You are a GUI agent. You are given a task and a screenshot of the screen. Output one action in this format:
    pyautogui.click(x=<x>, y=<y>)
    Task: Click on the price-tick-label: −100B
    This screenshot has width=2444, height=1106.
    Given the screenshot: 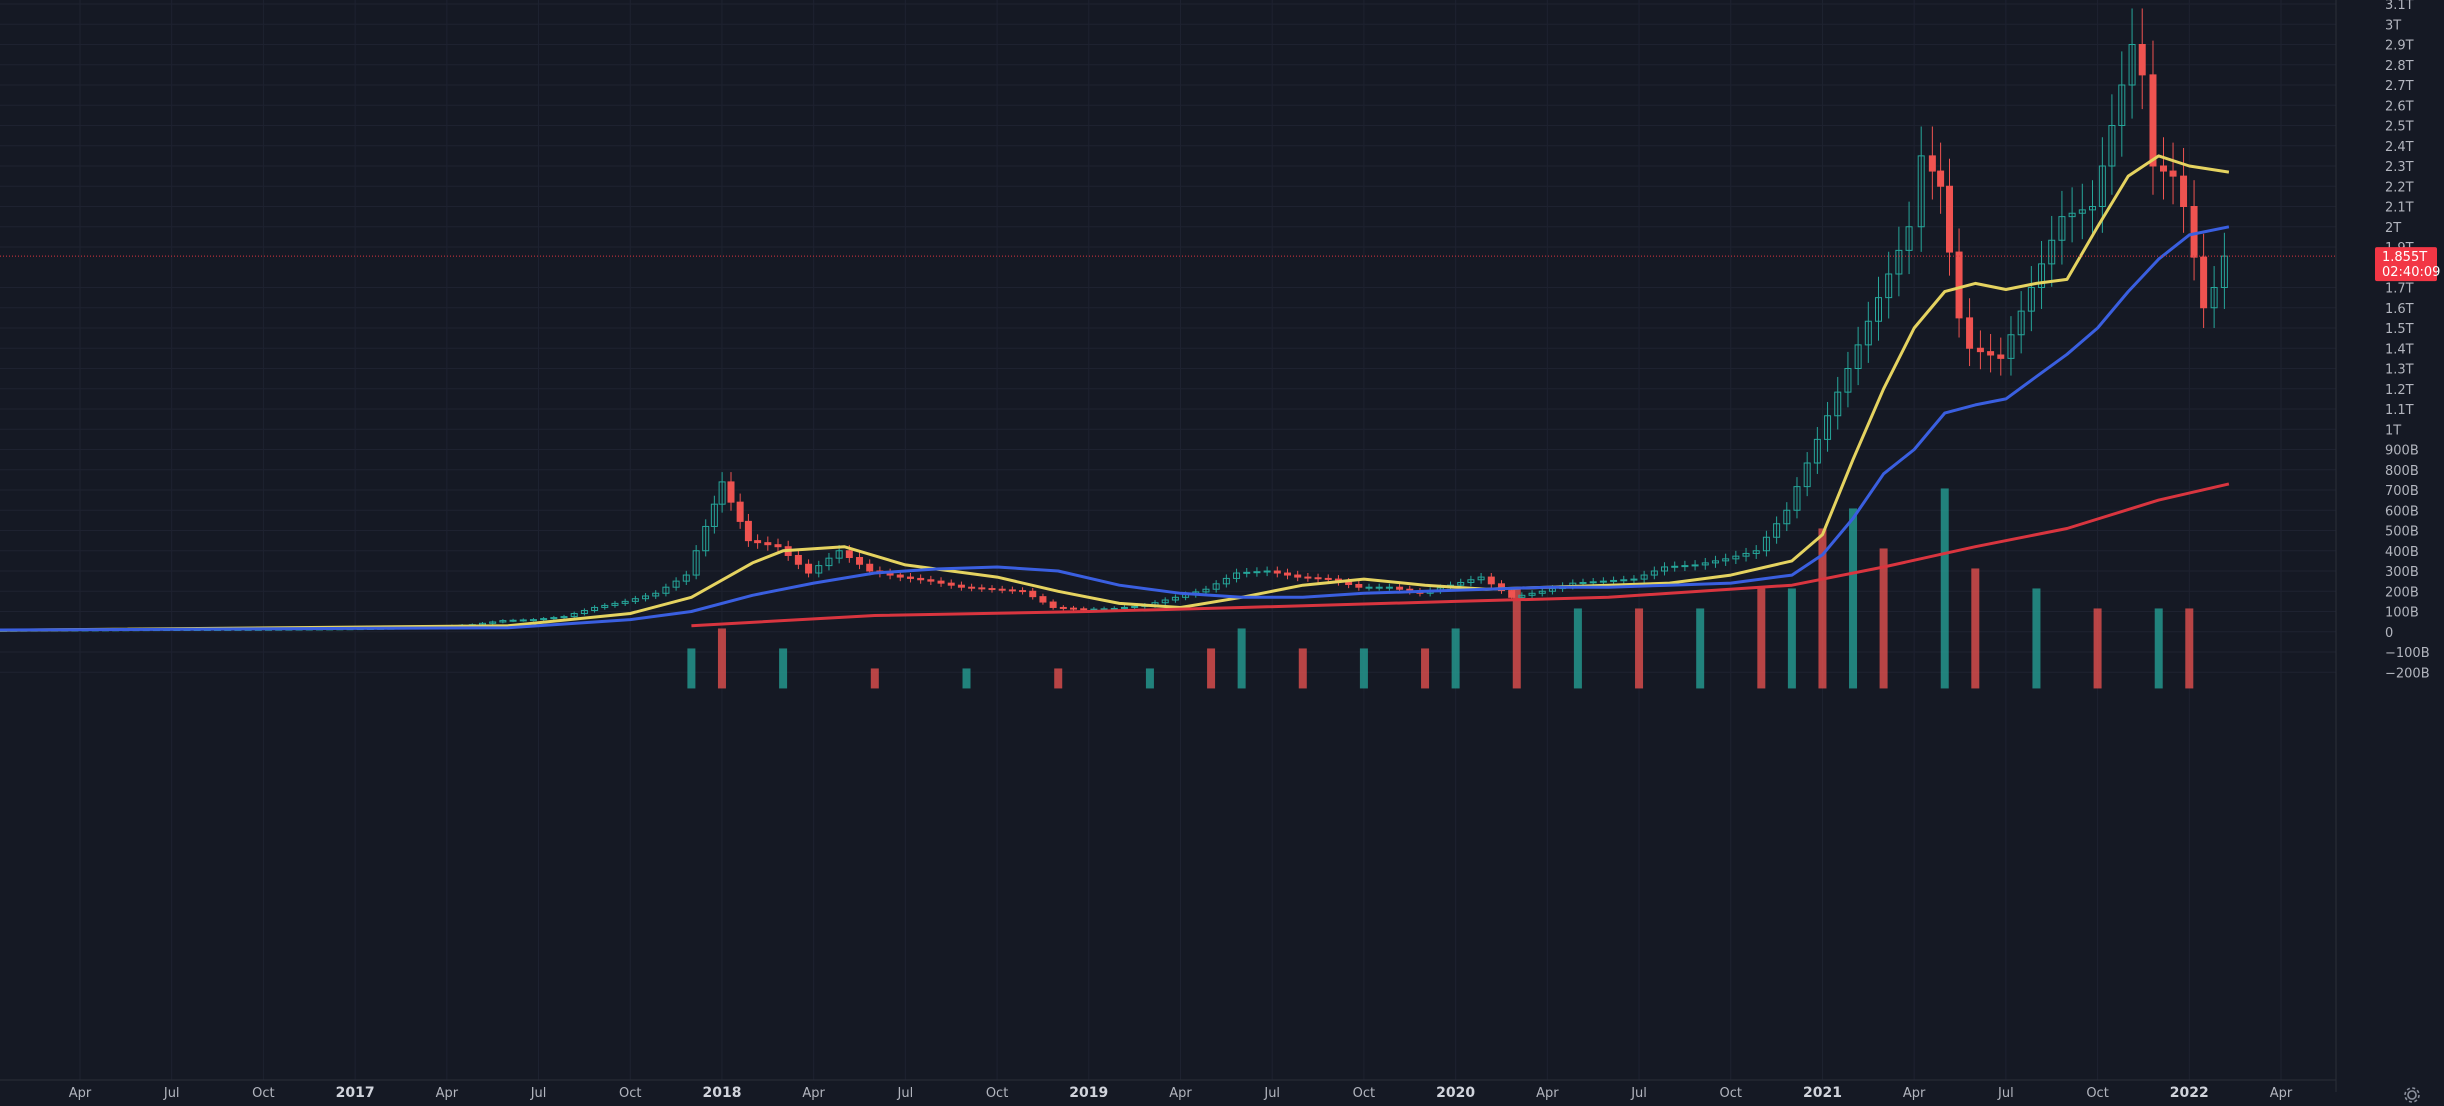 What is the action you would take?
    pyautogui.click(x=2407, y=653)
    